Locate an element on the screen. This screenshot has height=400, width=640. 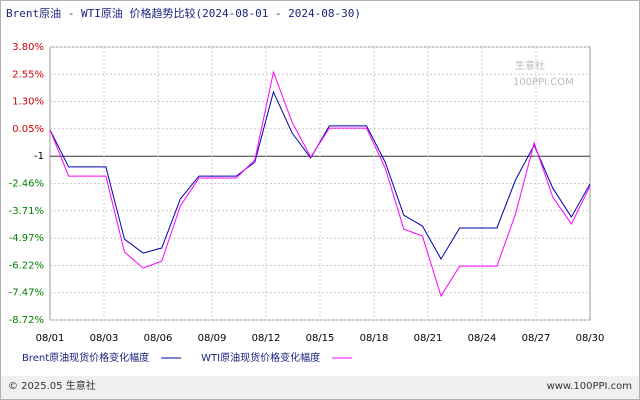
y-tick-label: -3.71% is located at coordinates (26, 211).